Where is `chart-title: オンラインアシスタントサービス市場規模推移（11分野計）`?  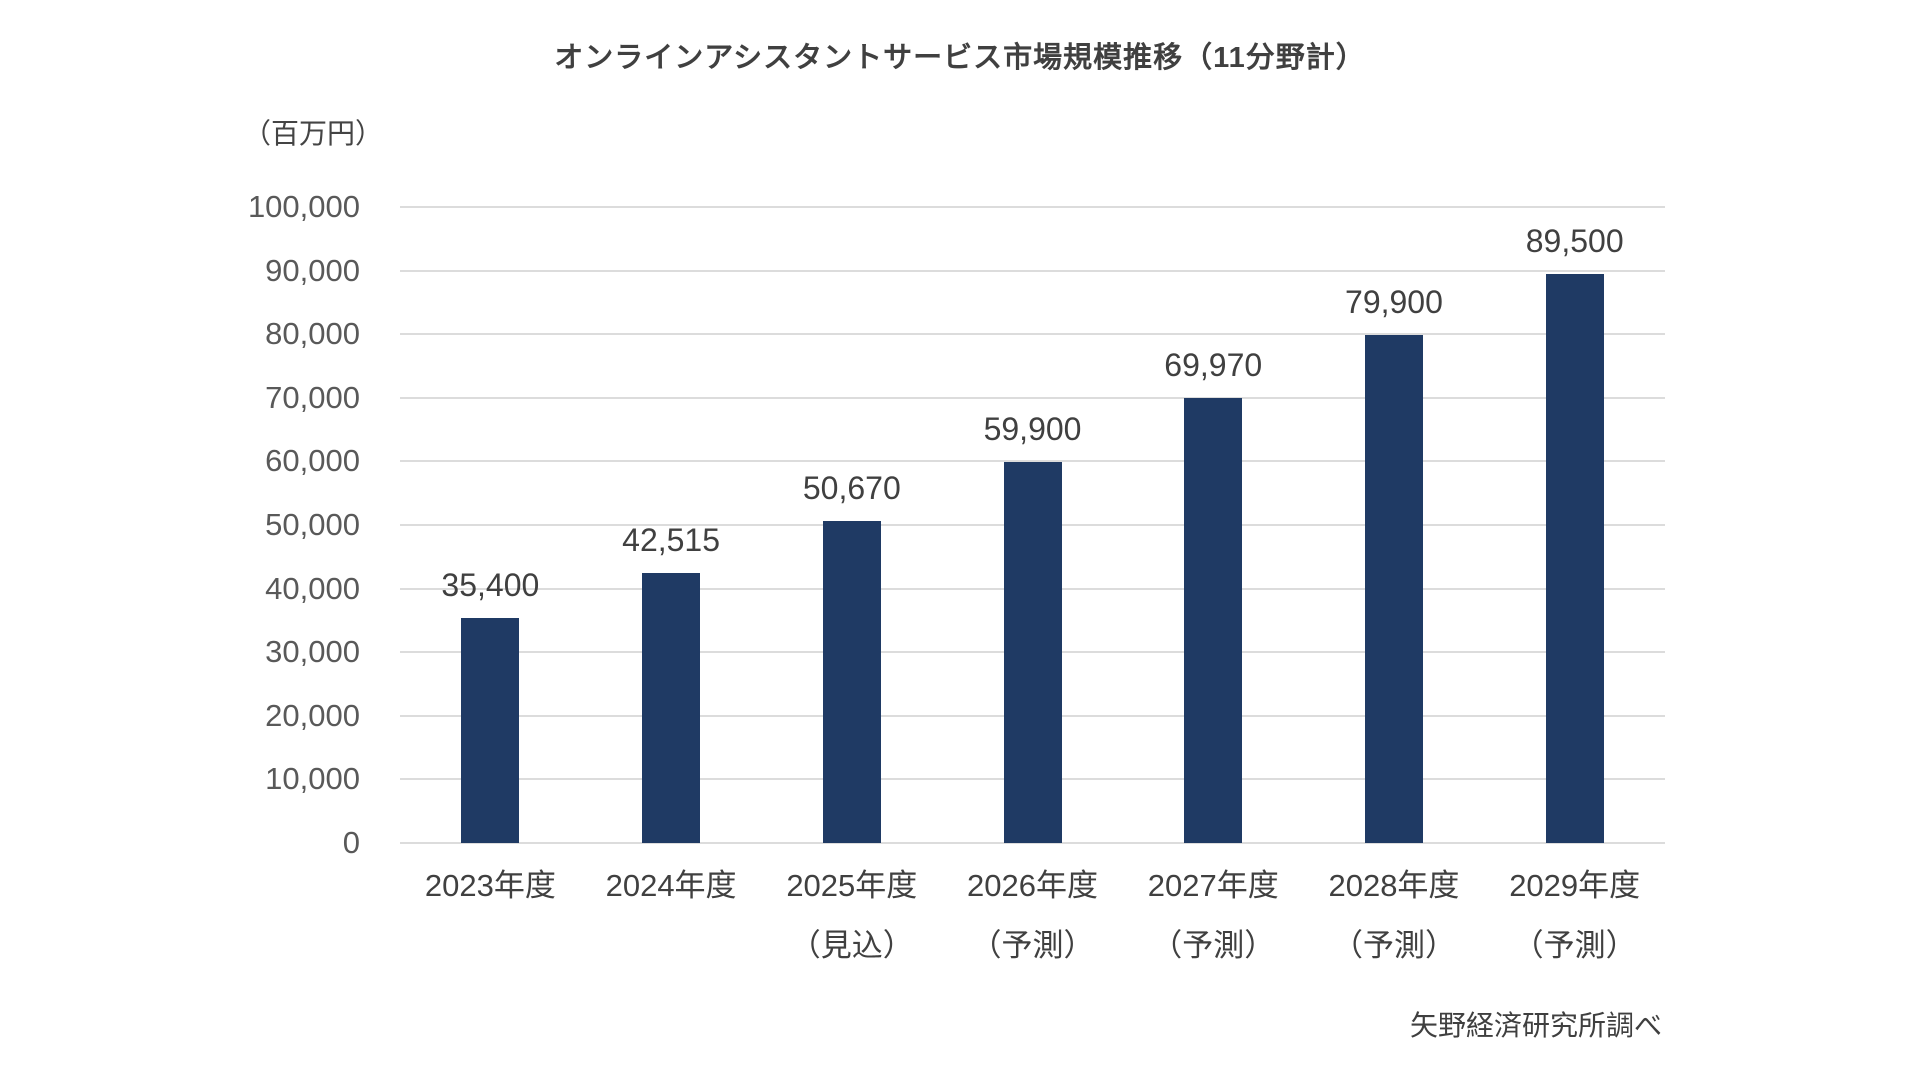
chart-title: オンラインアシスタントサービス市場規模推移（11分野計） is located at coordinates (960, 58).